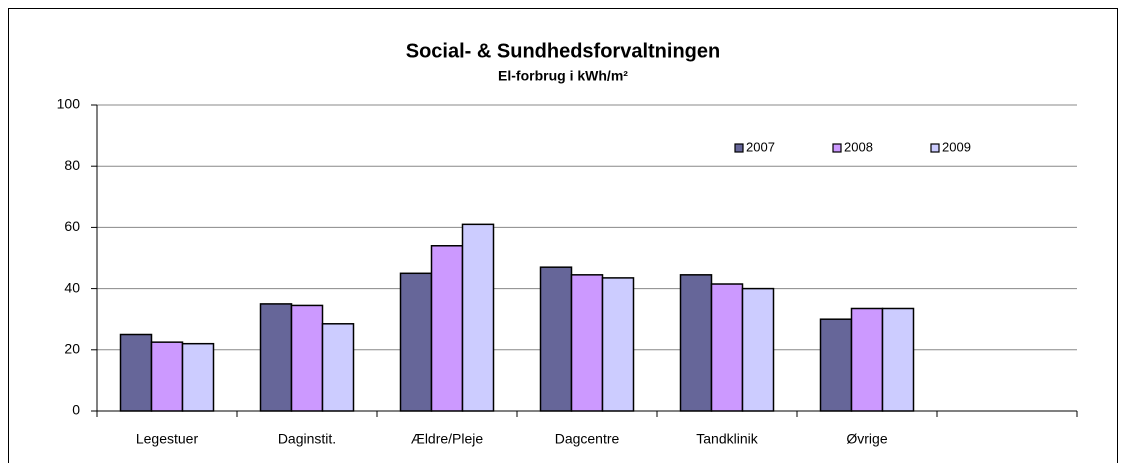  Describe the element at coordinates (563, 76) in the screenshot. I see `chart-subtitle: El-forbrug i kWh/m²` at that location.